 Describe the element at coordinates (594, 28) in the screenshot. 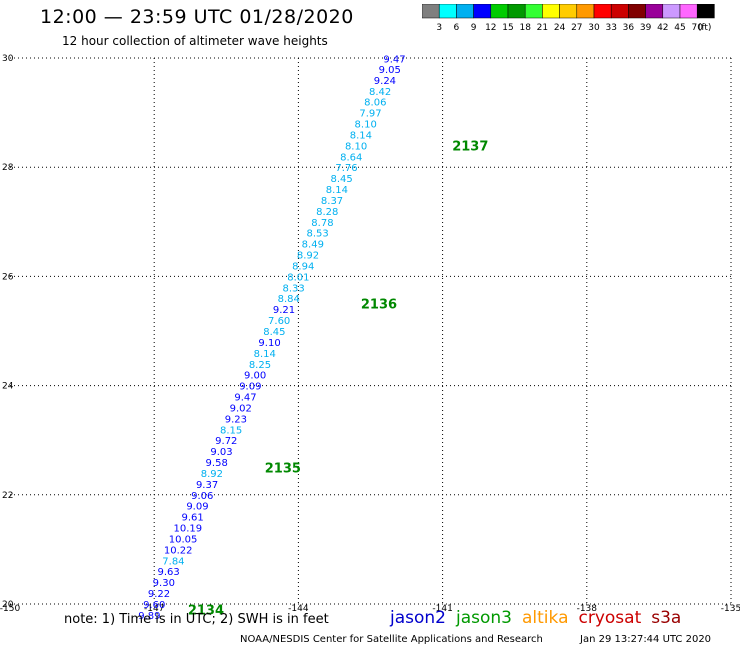

I see `colorbar-label: 30` at that location.